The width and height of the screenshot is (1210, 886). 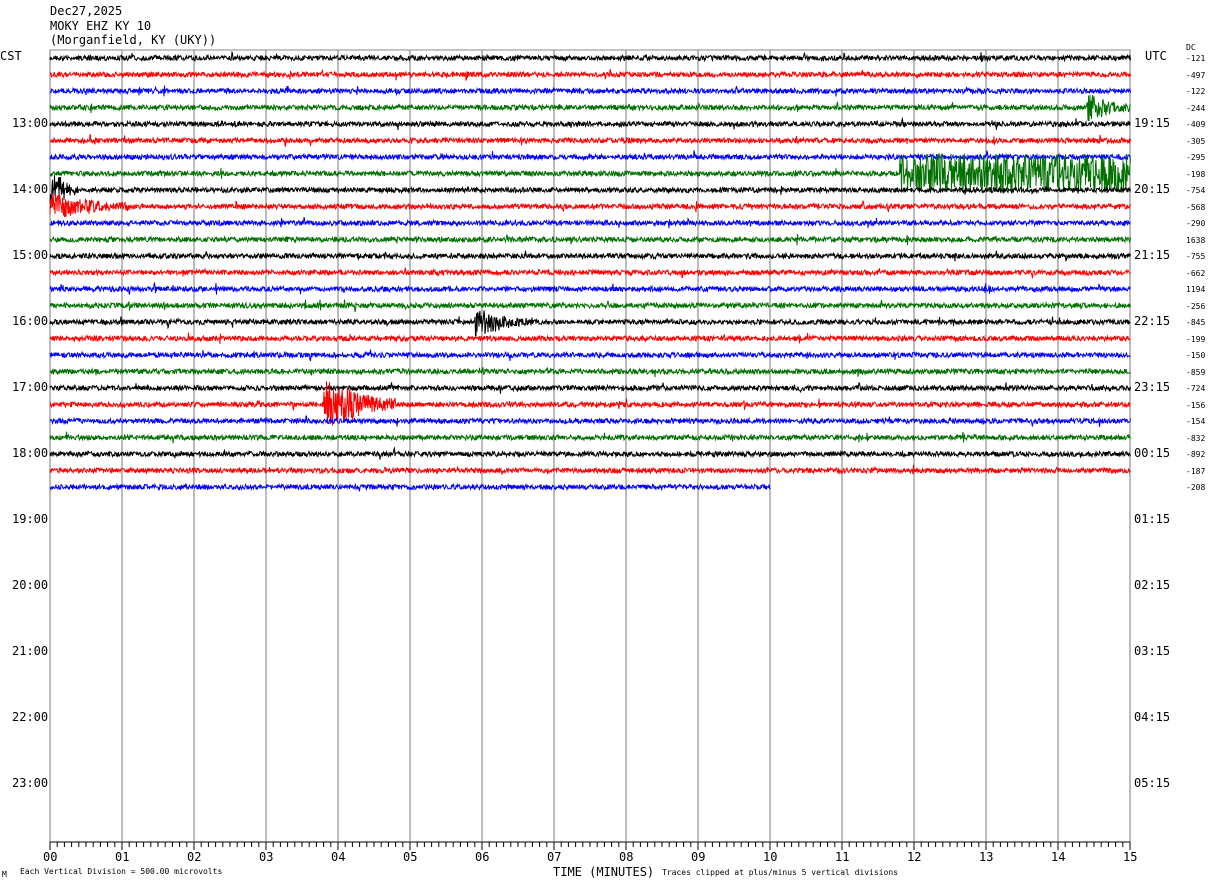 What do you see at coordinates (4, 874) in the screenshot?
I see `corner-mark: M` at bounding box center [4, 874].